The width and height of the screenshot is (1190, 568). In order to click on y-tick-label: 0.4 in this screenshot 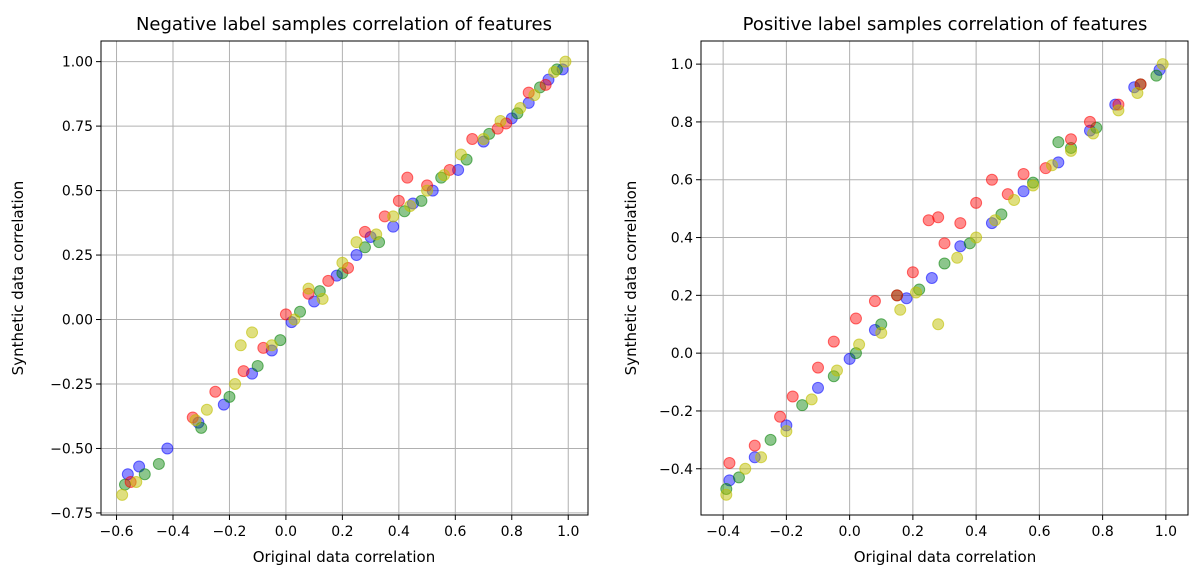, I will do `click(682, 239)`.